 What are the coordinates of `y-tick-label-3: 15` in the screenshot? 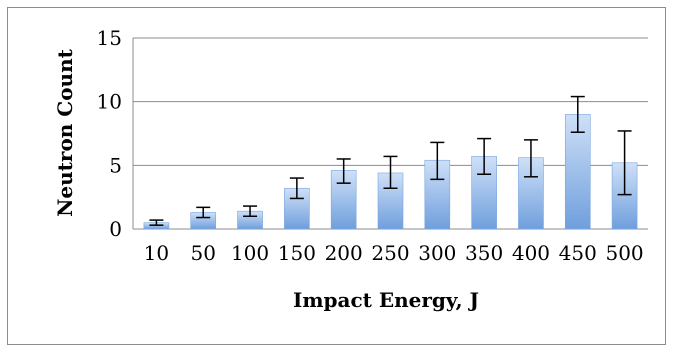 It's located at (109, 38).